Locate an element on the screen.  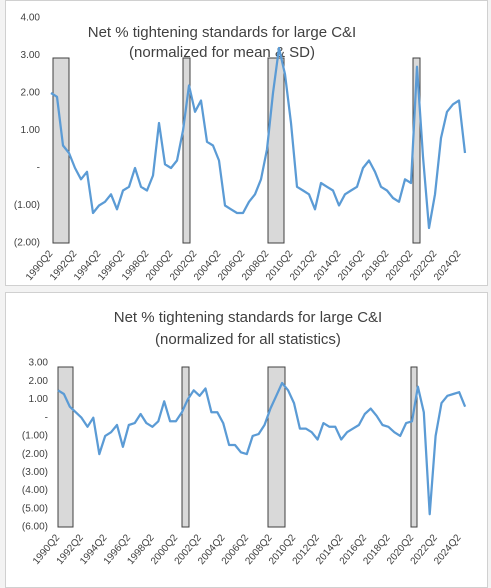
y-tick-label: (3.00) is located at coordinates (35, 472).